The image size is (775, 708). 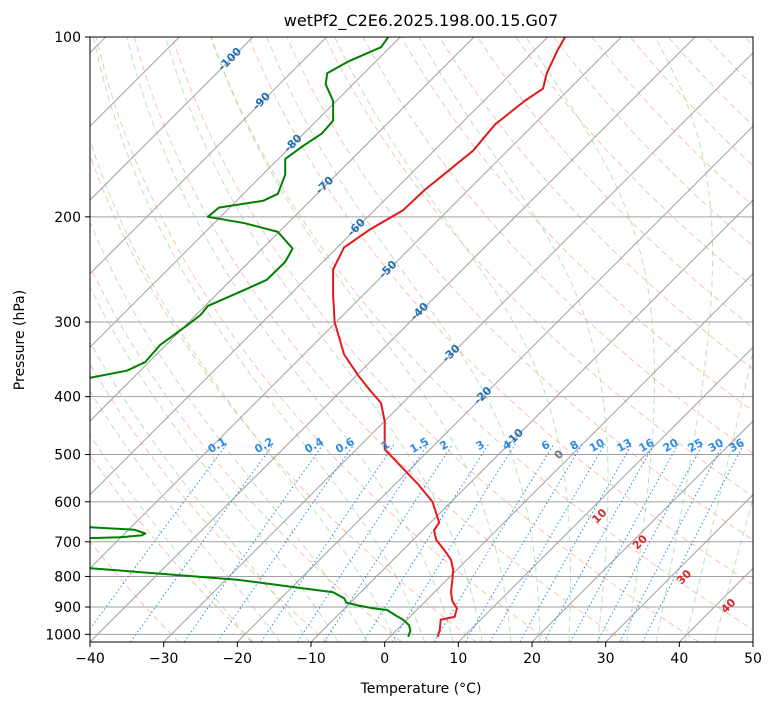 I want to click on y-axis-label: Pressure (hPa), so click(x=20, y=340).